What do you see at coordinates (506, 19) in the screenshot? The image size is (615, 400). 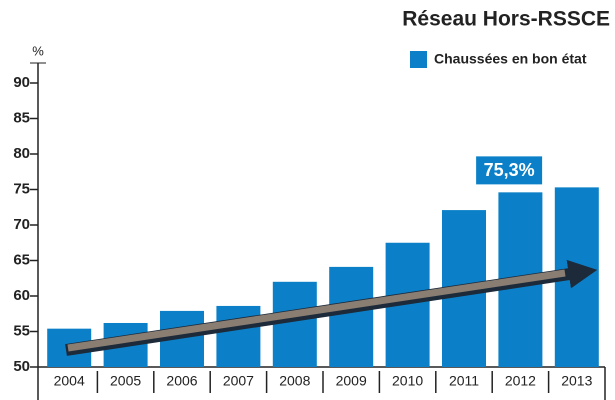 I see `chart-title: Réseau Hors-RSSCE` at bounding box center [506, 19].